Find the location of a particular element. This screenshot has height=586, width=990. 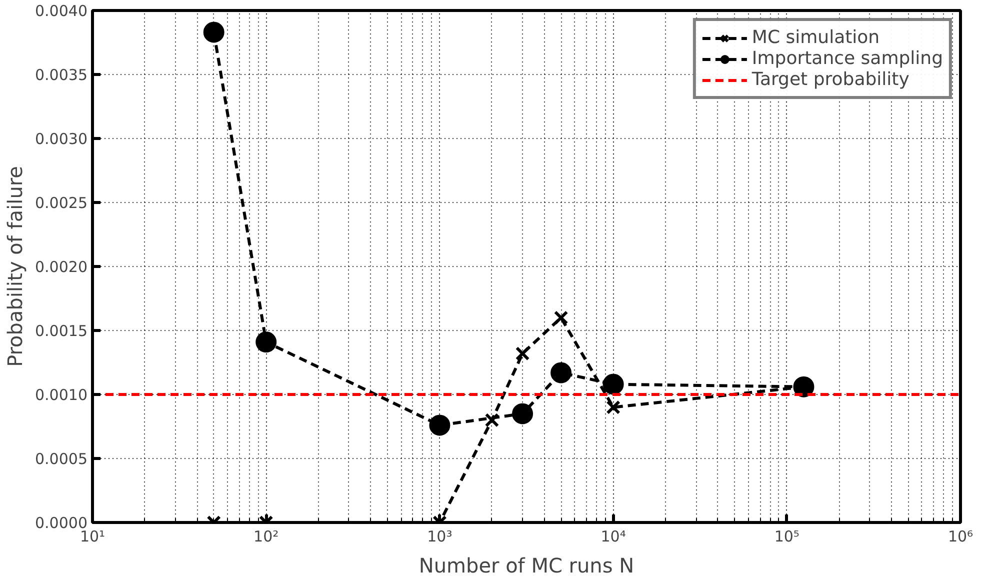

y-tick-label: 0.0015 is located at coordinates (61, 331).